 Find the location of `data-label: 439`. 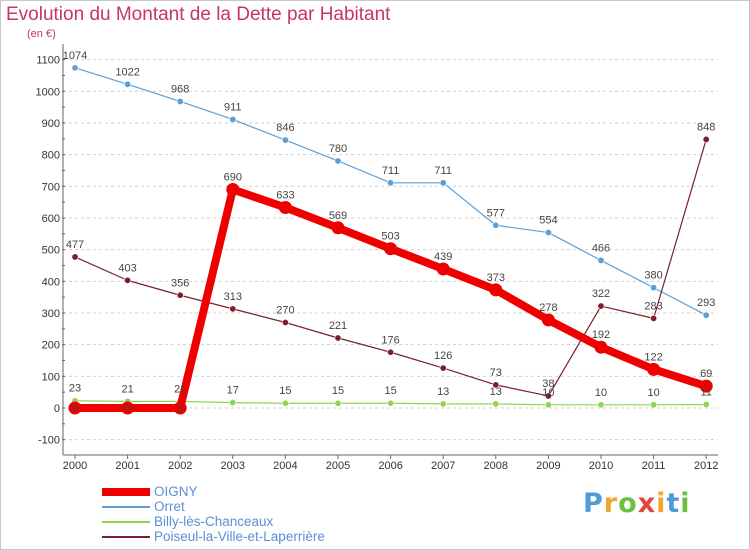

data-label: 439 is located at coordinates (443, 257).